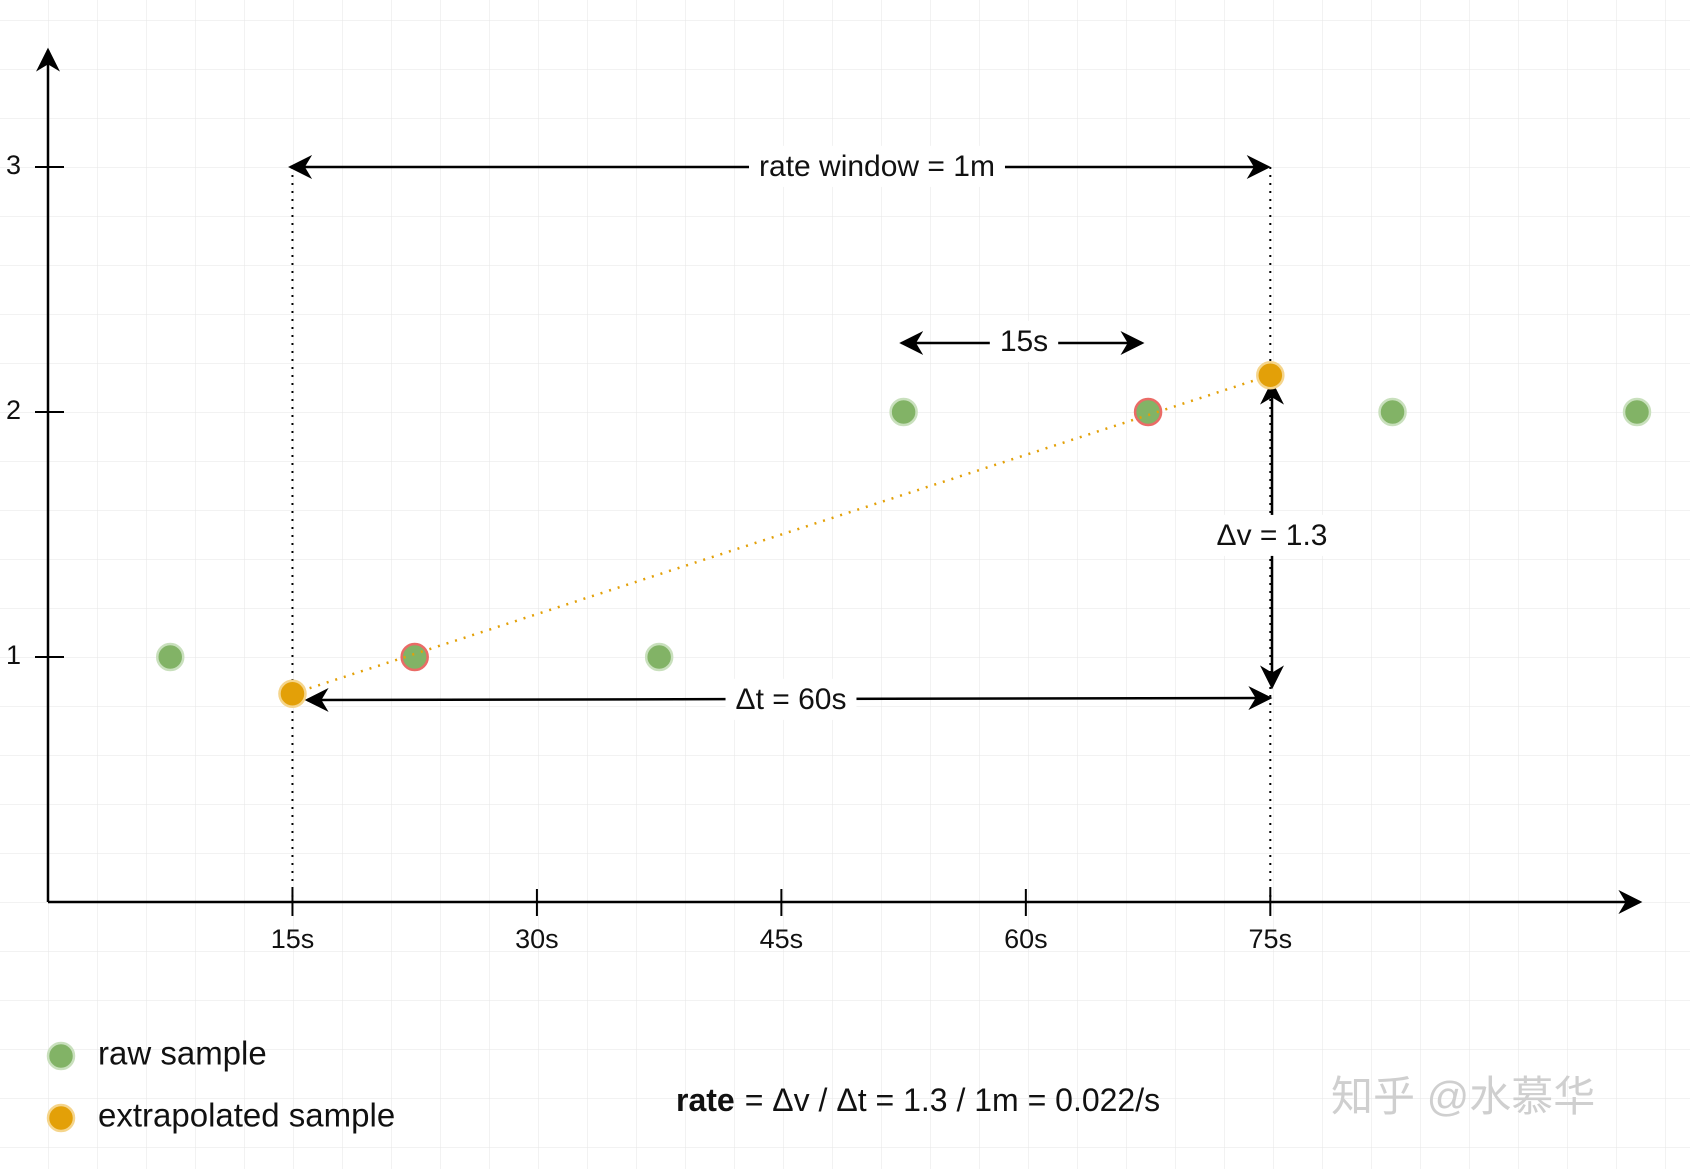 This screenshot has width=1690, height=1169. What do you see at coordinates (293, 939) in the screenshot?
I see `x-tick-label: 15s` at bounding box center [293, 939].